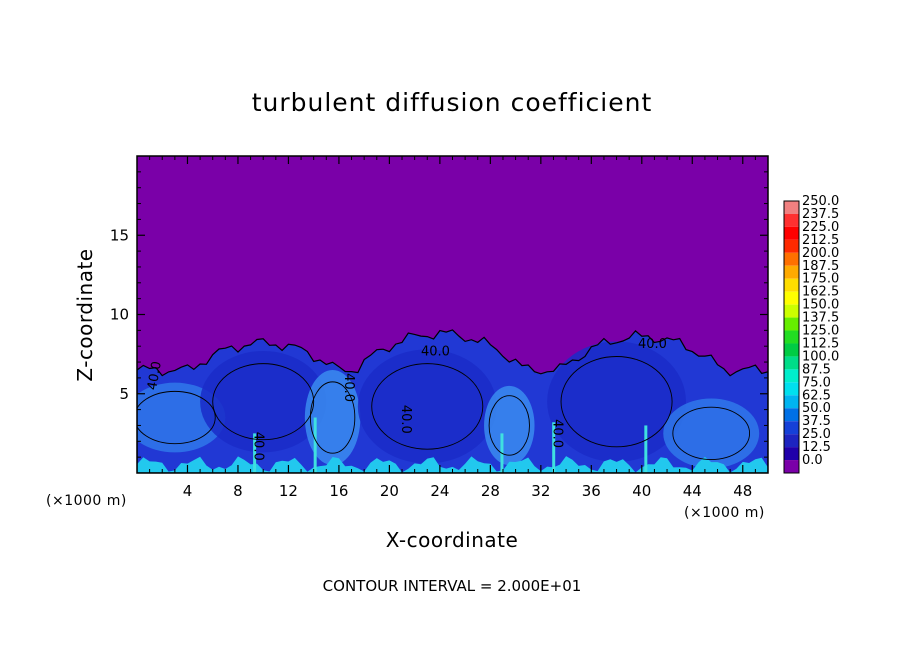 The width and height of the screenshot is (904, 654). What do you see at coordinates (820, 201) in the screenshot?
I see `colorbar-label: 250.0` at bounding box center [820, 201].